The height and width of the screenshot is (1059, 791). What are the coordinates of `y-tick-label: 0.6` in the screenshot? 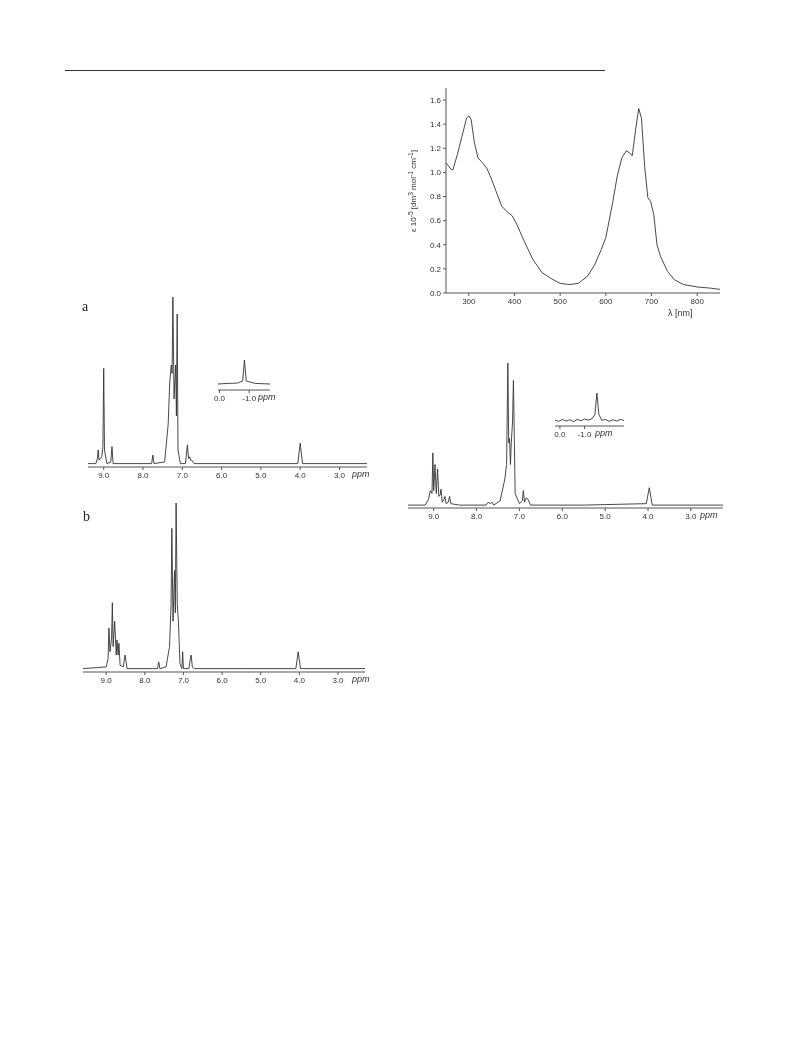 It's located at (435, 221).